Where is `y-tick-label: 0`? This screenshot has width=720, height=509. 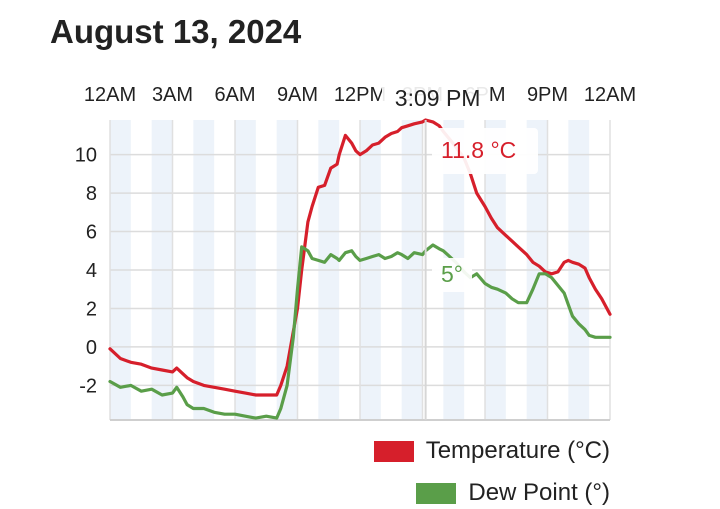 y-tick-label: 0 is located at coordinates (91, 348).